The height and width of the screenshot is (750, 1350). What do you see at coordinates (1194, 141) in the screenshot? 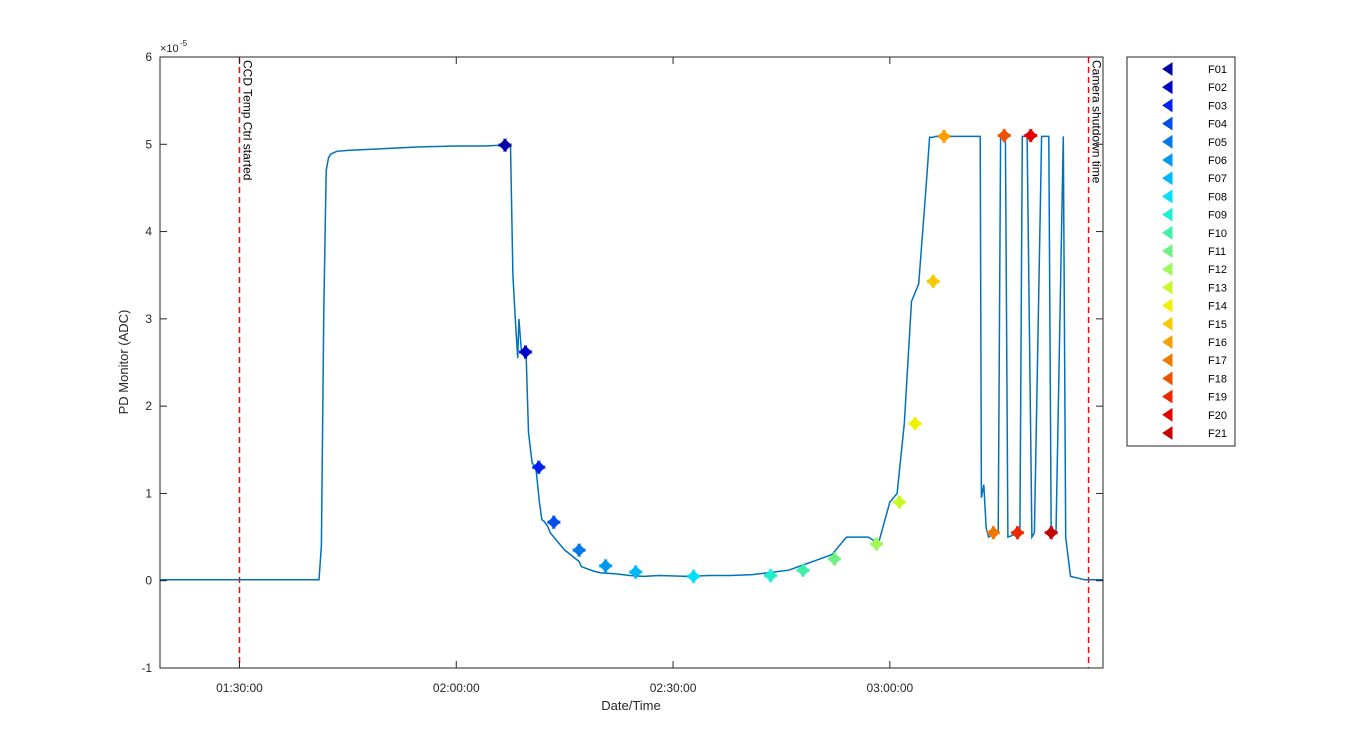
I see `legend-item-F05: F05` at bounding box center [1194, 141].